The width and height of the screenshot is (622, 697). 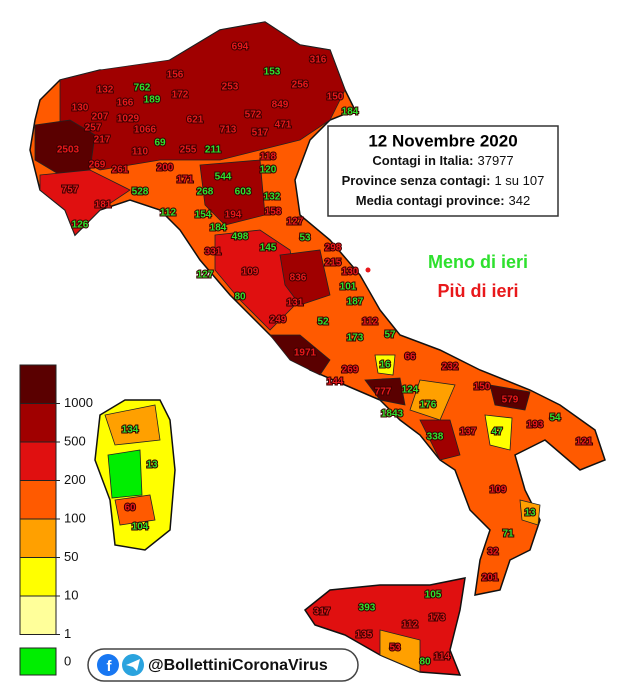 What do you see at coordinates (335, 97) in the screenshot?
I see `province-count: 150` at bounding box center [335, 97].